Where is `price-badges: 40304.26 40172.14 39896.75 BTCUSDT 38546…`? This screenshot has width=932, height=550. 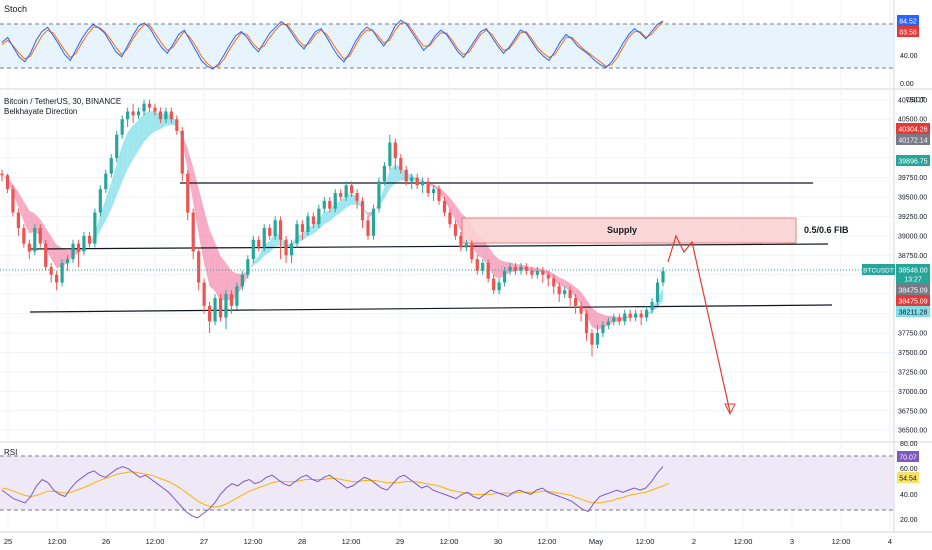
price-badges: 40304.26 40172.14 39896.75 BTCUSDT 38546… is located at coordinates (896, 220).